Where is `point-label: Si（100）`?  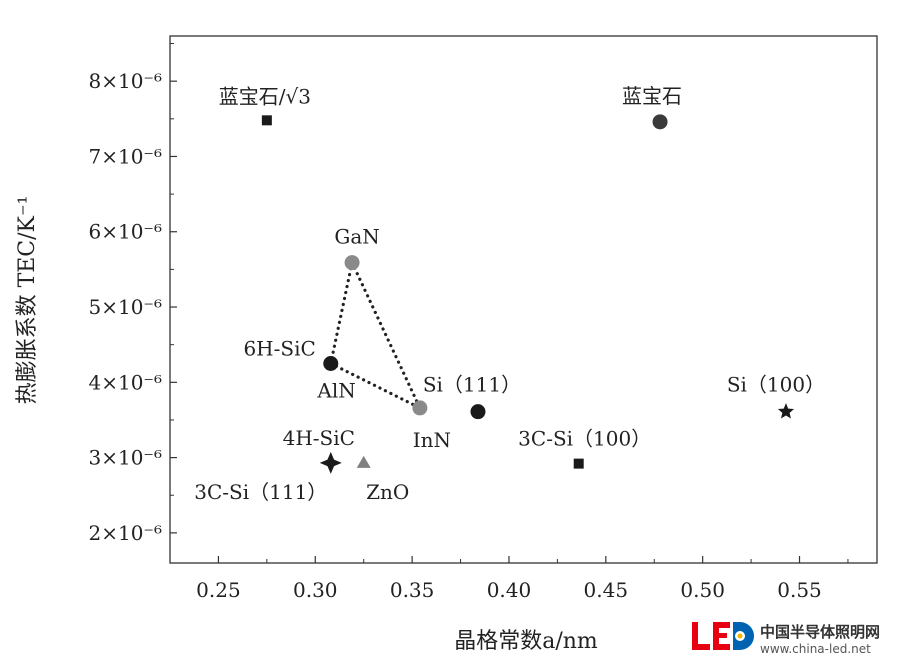 point-label: Si（100） is located at coordinates (776, 385).